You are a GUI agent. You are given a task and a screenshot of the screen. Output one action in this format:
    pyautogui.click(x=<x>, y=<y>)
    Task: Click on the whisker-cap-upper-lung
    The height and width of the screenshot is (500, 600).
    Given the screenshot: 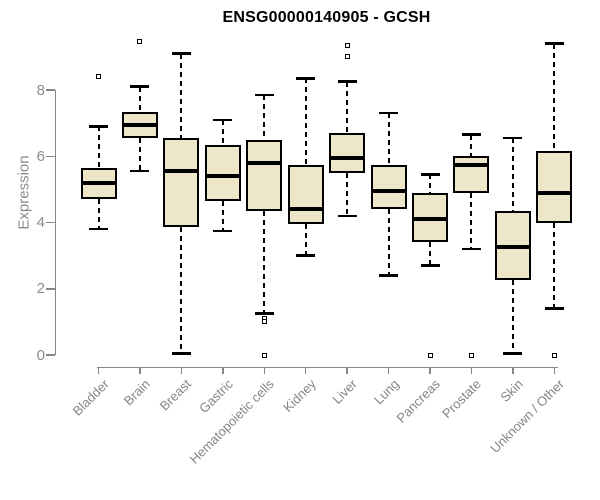 What is the action you would take?
    pyautogui.click(x=389, y=113)
    